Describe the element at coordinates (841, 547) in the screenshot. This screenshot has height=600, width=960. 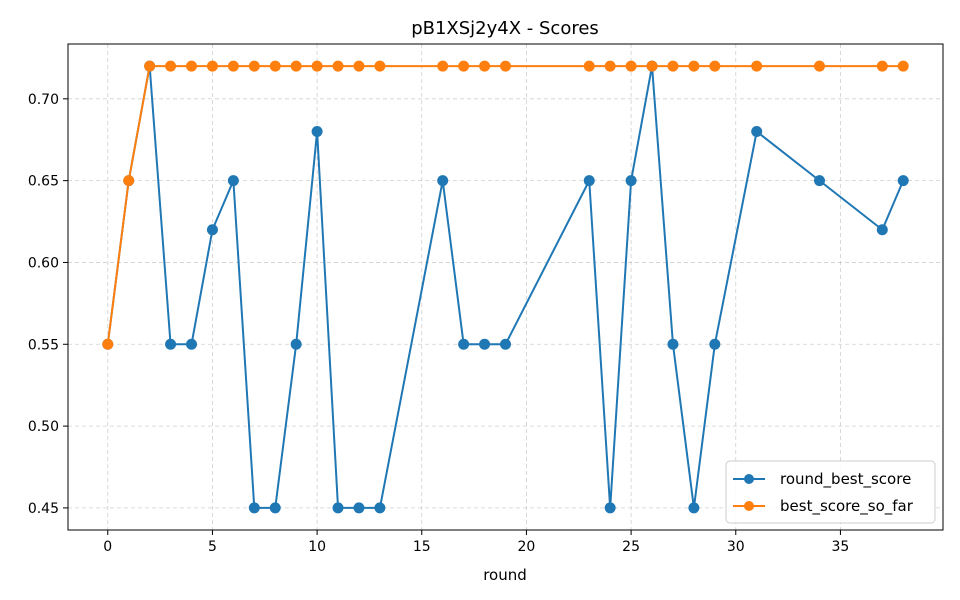
I see `x-tick-label: 35` at that location.